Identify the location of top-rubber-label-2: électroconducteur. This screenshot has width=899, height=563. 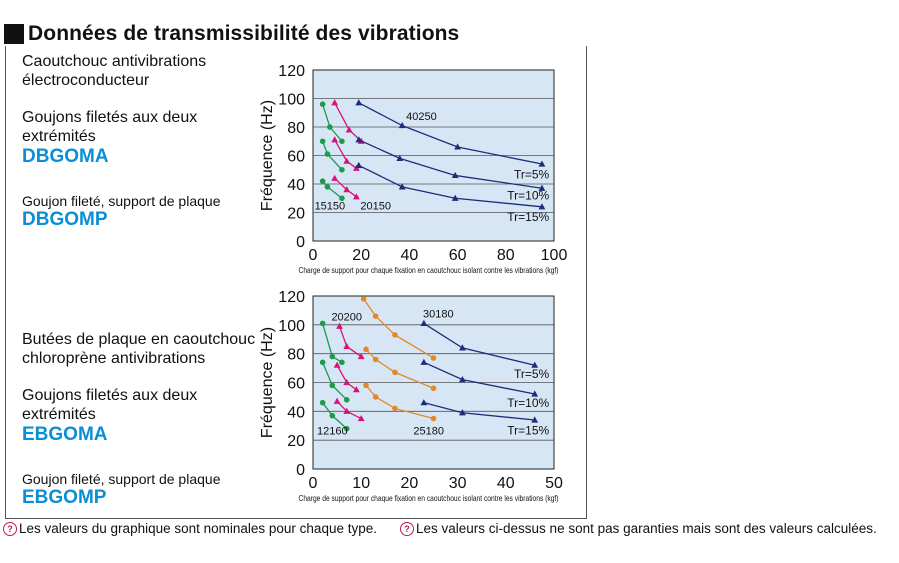
(86, 80).